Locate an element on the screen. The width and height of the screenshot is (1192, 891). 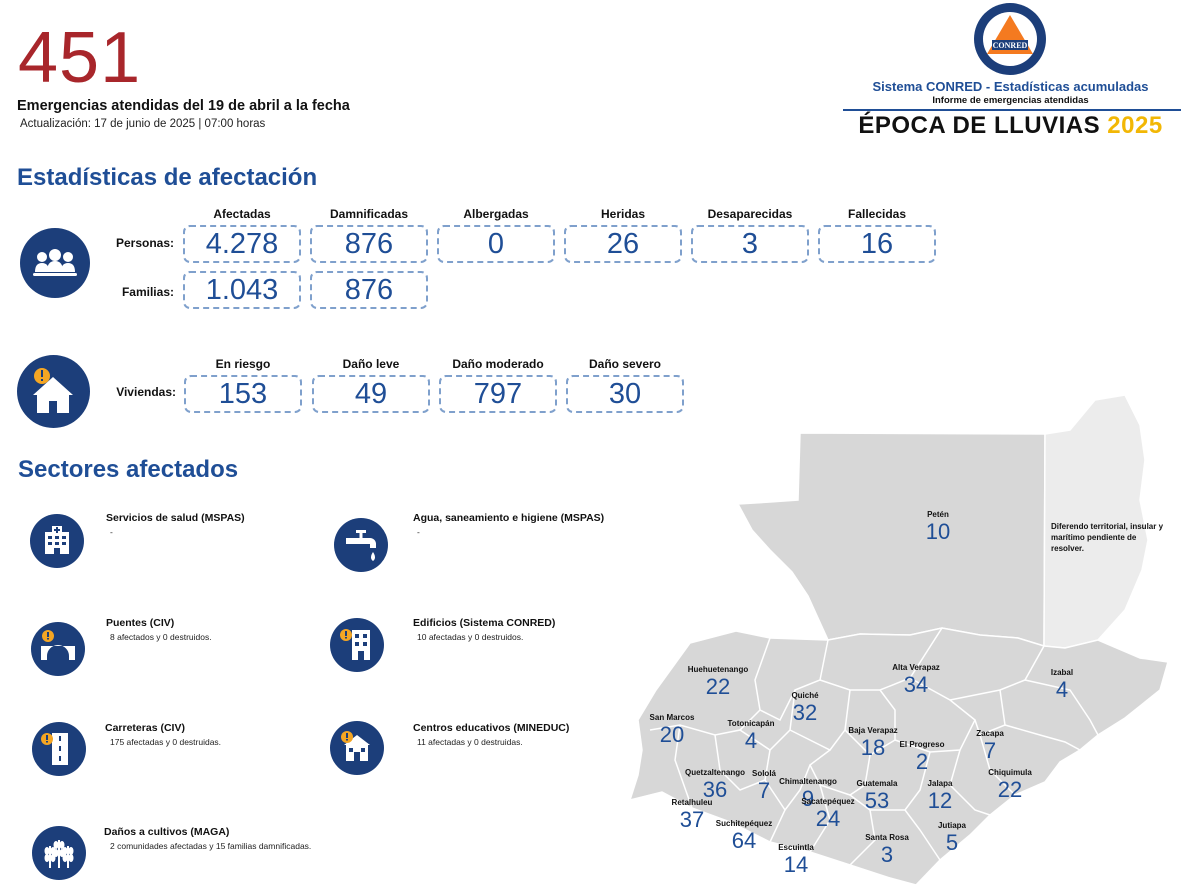
hospital-icon is located at coordinates (57, 541).